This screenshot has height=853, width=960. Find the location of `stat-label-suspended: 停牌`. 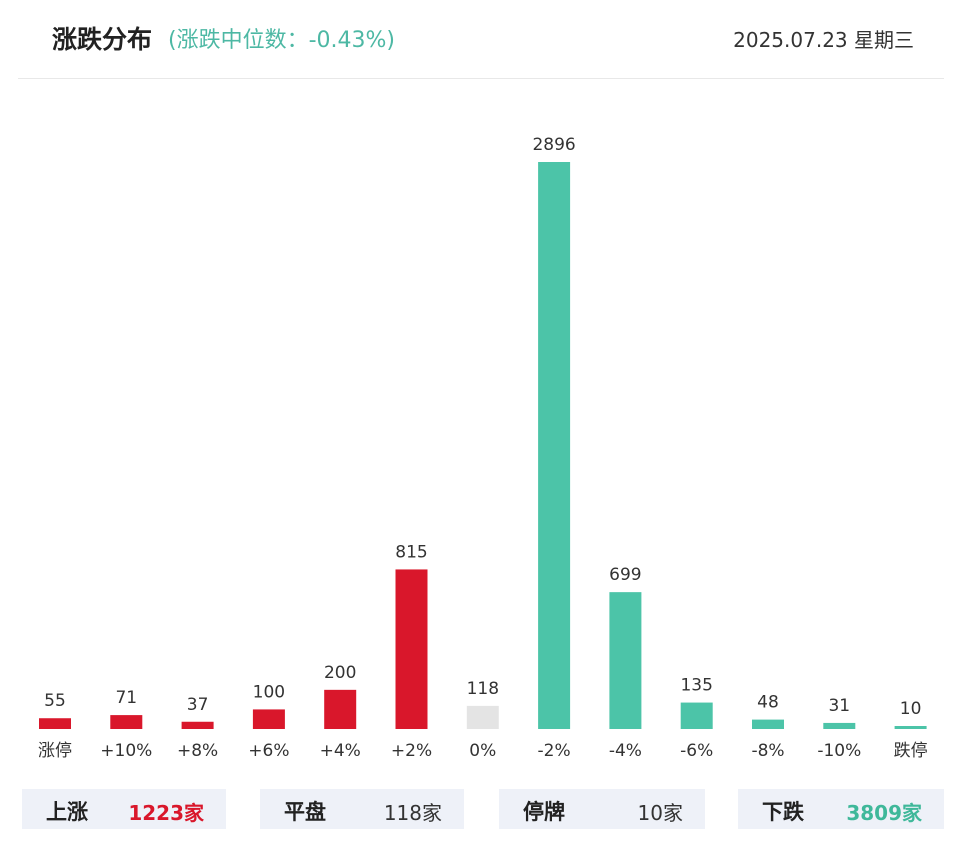

stat-label-suspended: 停牌 is located at coordinates (544, 812).